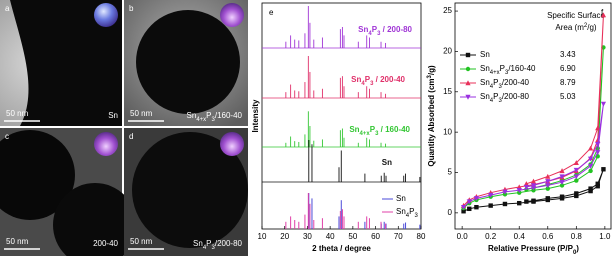  Describe the element at coordinates (495, 73) in the screenshot. I see `text-part: 4+x` at that location.